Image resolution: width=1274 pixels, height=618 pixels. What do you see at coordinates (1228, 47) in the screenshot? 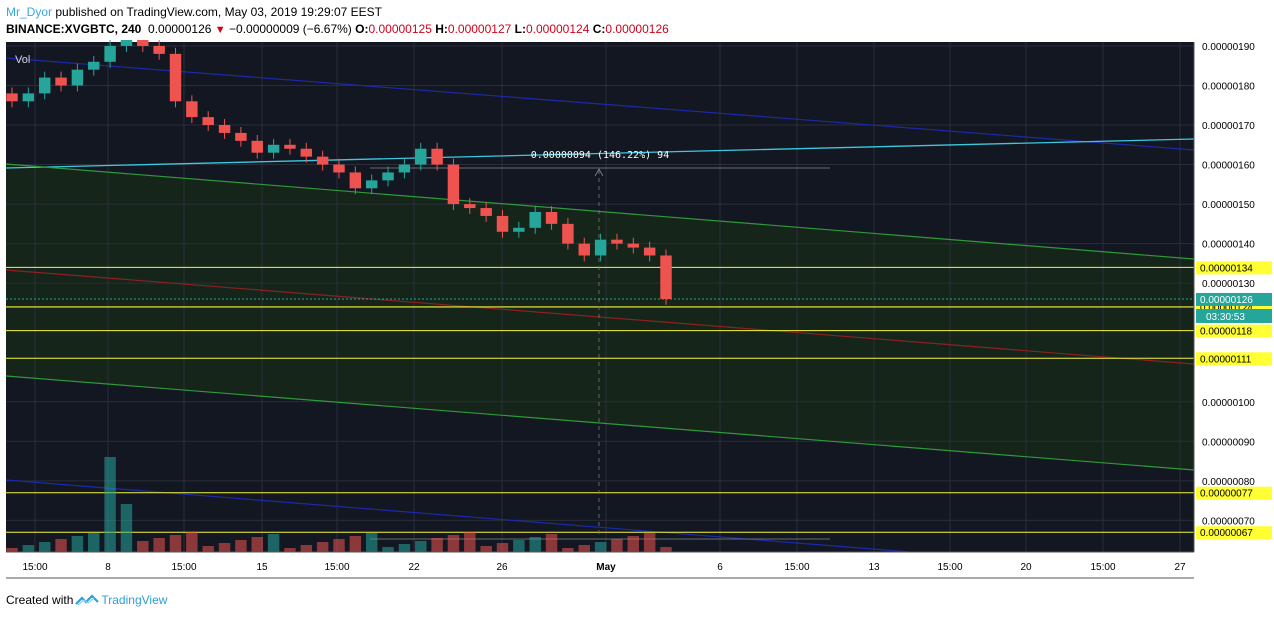
I see `price-axis-tick: 0.00000190` at bounding box center [1228, 47].